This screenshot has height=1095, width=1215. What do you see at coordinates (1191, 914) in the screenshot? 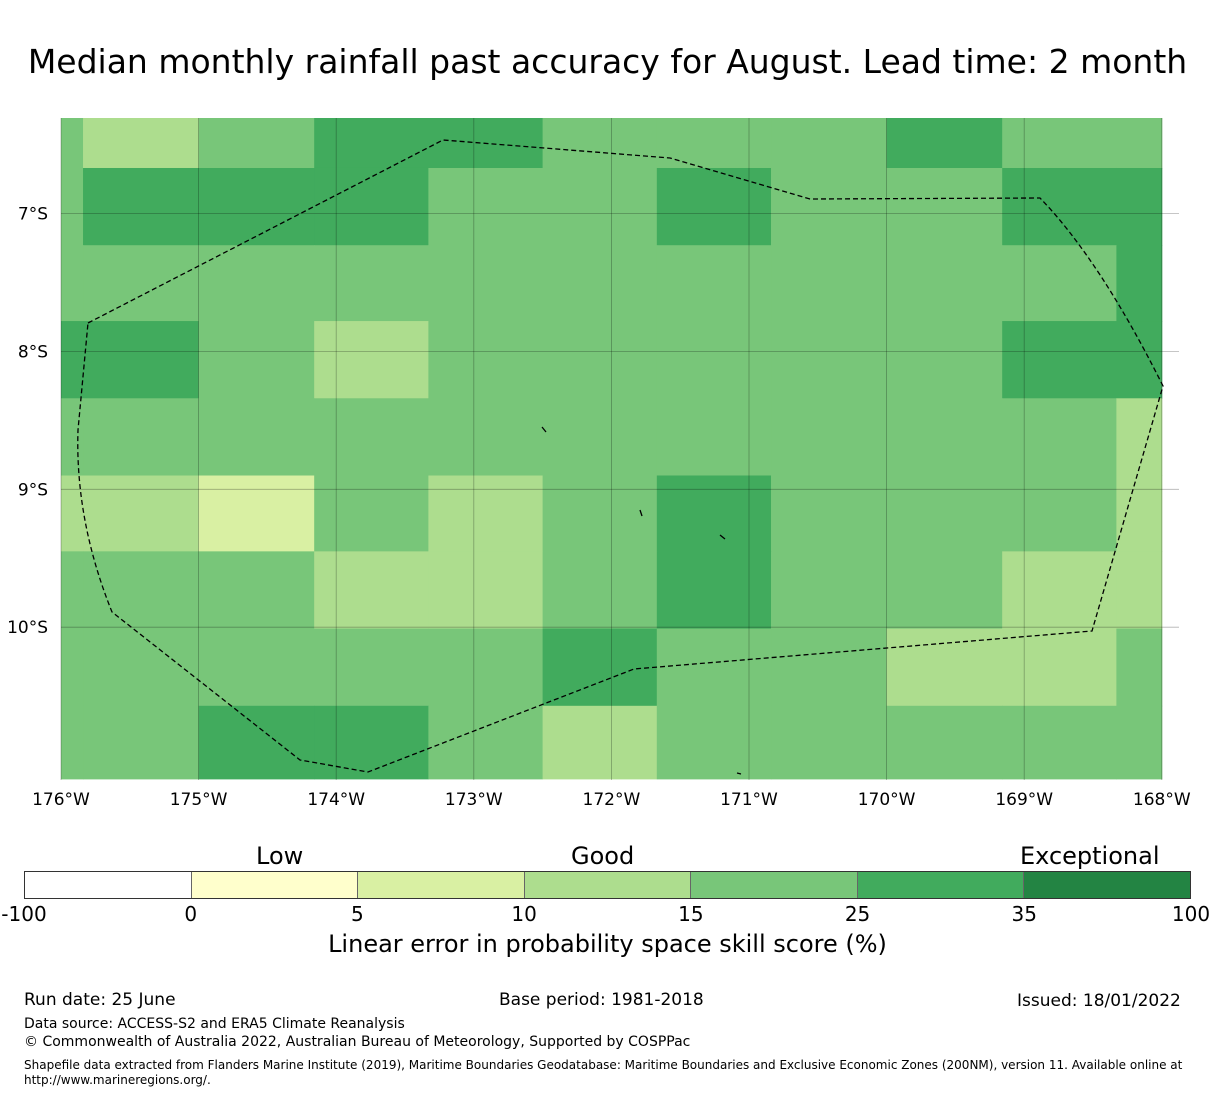
I see `colorbar-tick-label: 100` at bounding box center [1191, 914].